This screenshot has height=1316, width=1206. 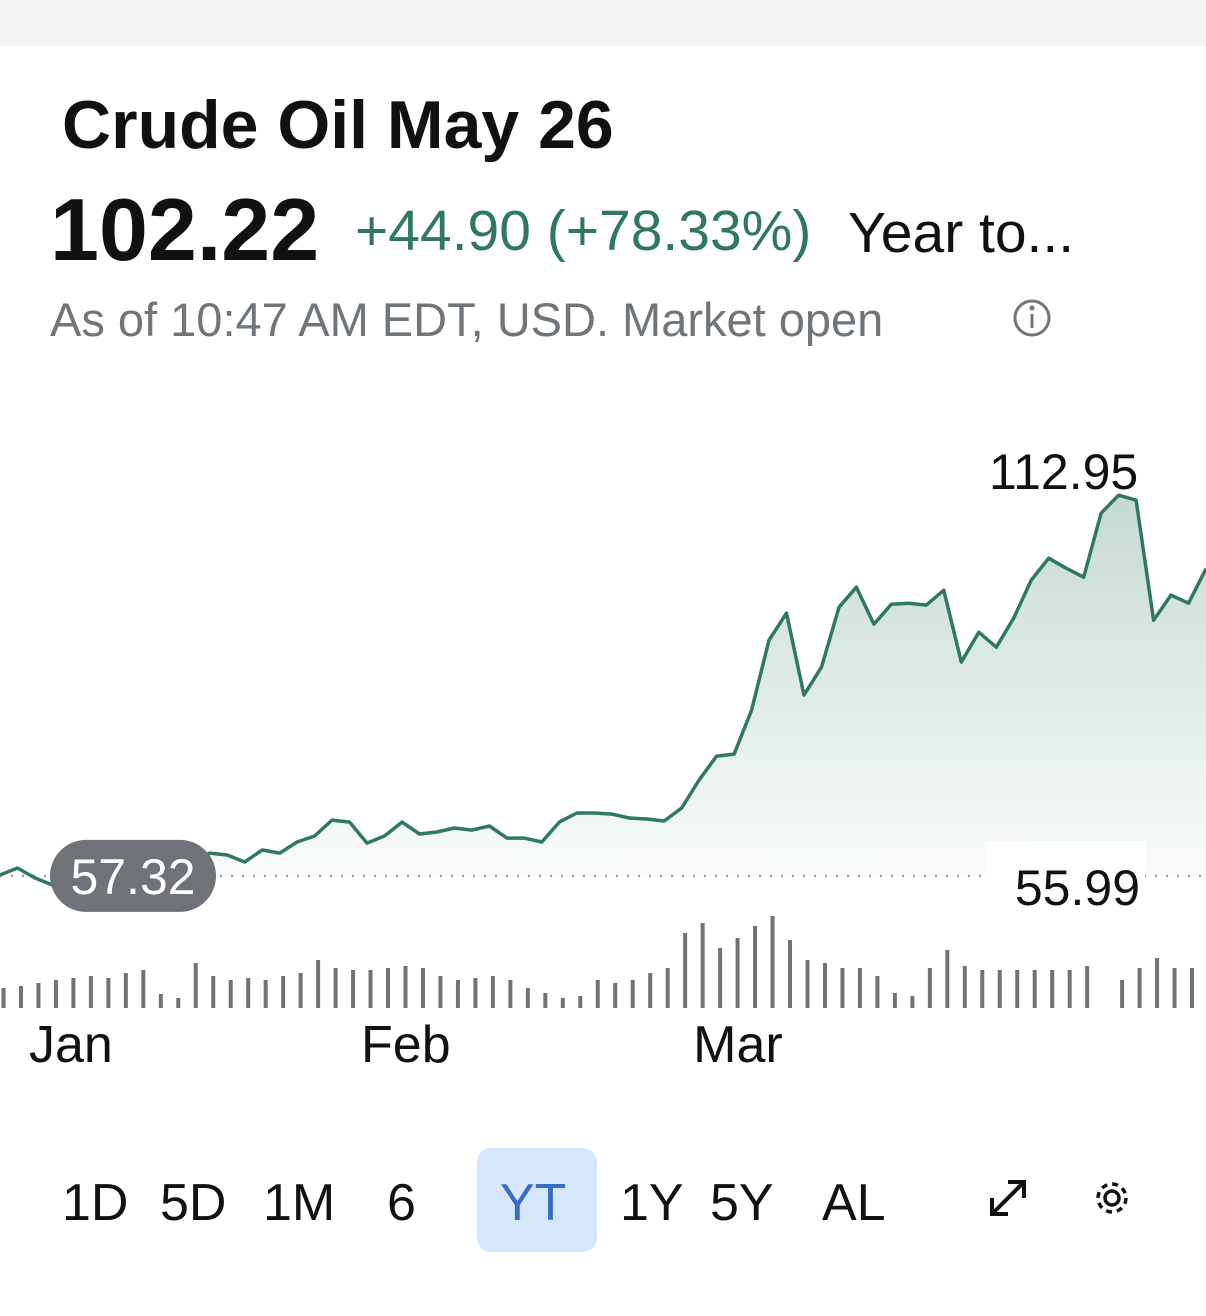 I want to click on range-button: YT, so click(x=537, y=1200).